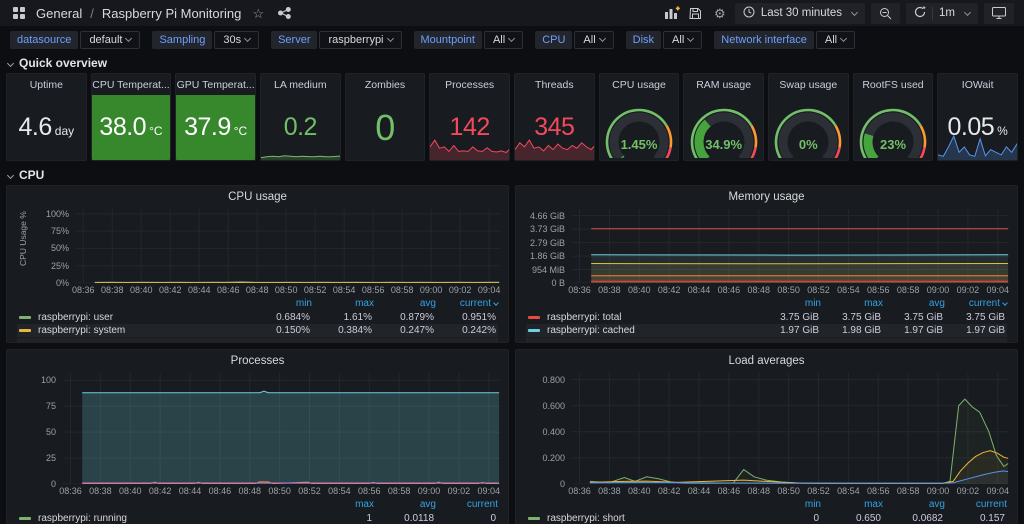 This screenshot has width=1024, height=524. What do you see at coordinates (76, 317) in the screenshot?
I see `series-name: raspberrypi: user` at bounding box center [76, 317].